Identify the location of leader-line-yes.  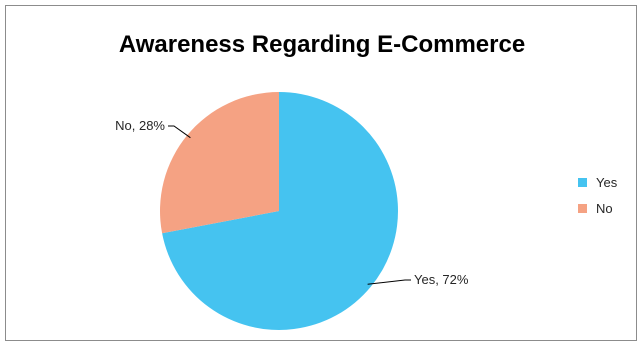
(389, 282).